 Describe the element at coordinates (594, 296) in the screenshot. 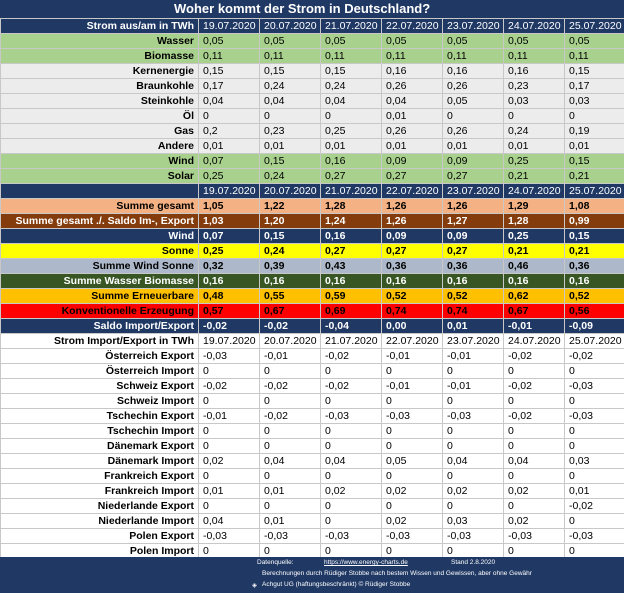

I see `table-cell: 0,52` at that location.